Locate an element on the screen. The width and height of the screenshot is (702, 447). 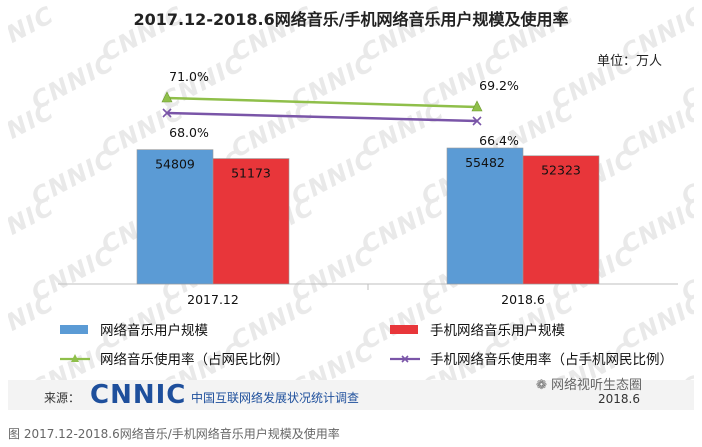
line-value-label: 68.0% is located at coordinates (189, 132).